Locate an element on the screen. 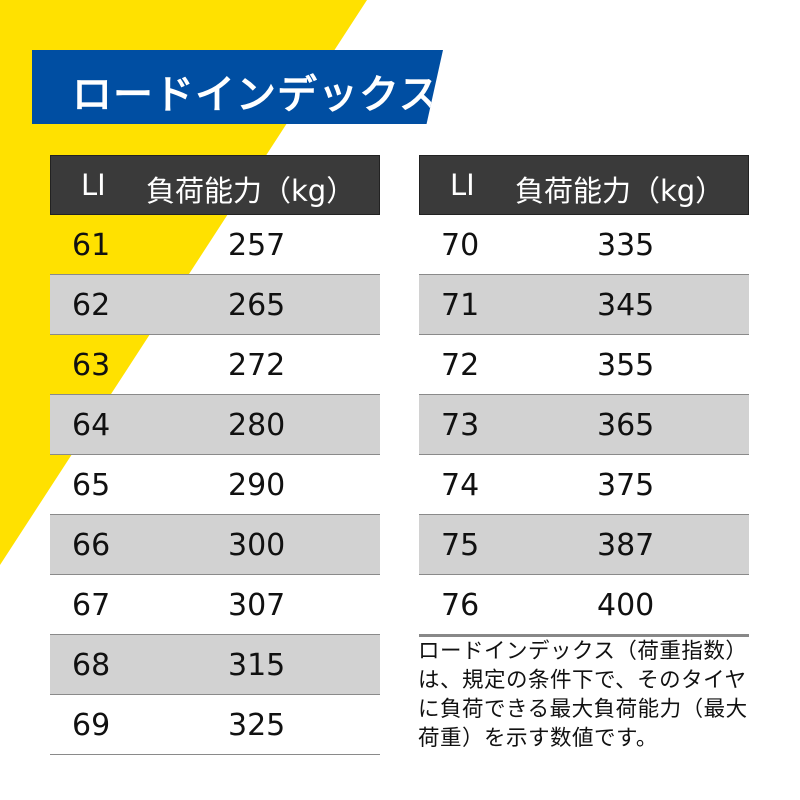  table-row: 75 387 is located at coordinates (584, 545).